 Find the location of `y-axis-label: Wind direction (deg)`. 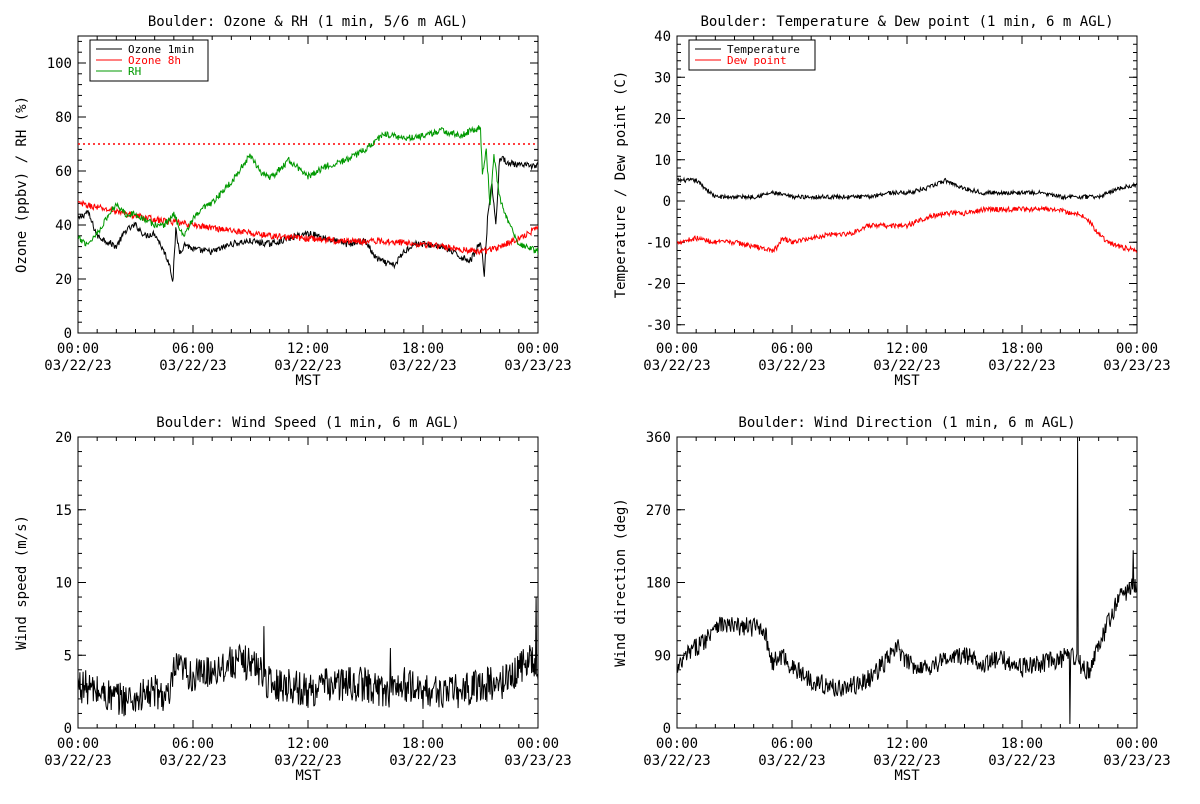

y-axis-label: Wind direction (deg) is located at coordinates (621, 582).